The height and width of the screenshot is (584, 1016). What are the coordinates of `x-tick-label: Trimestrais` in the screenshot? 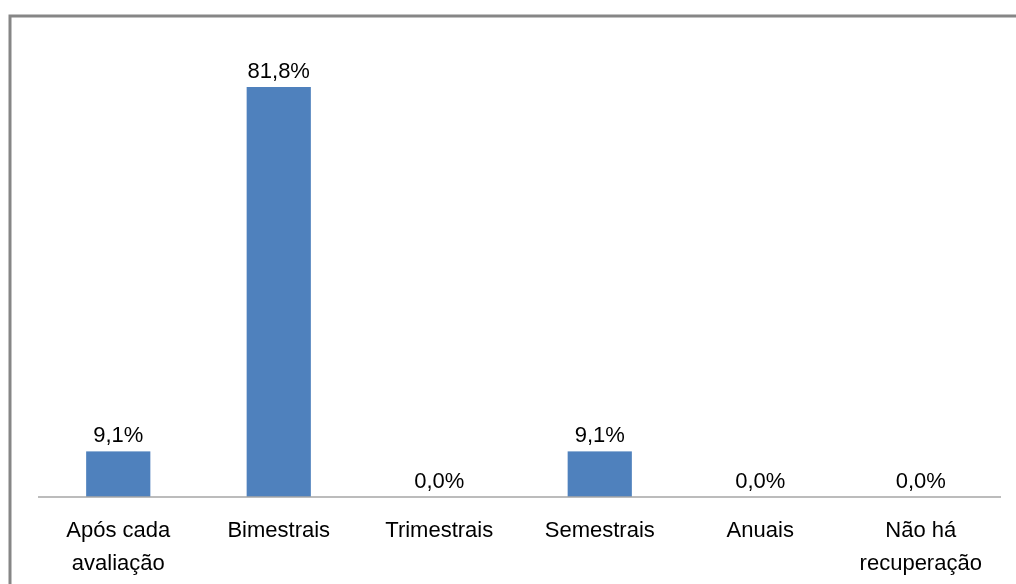 It's located at (439, 529).